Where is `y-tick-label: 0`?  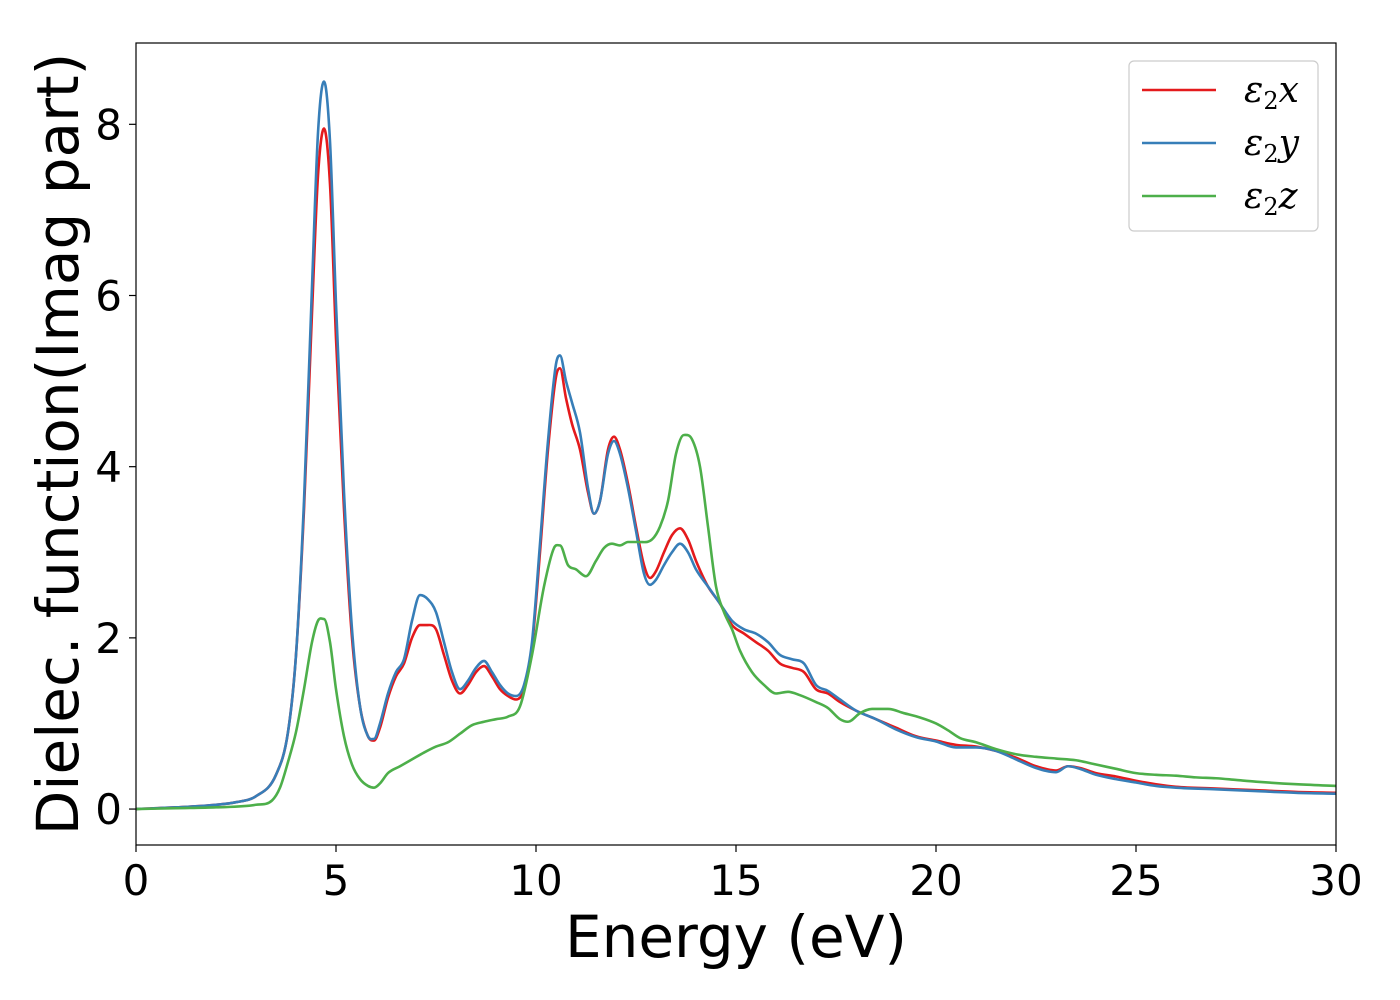 y-tick-label: 0 is located at coordinates (108, 809).